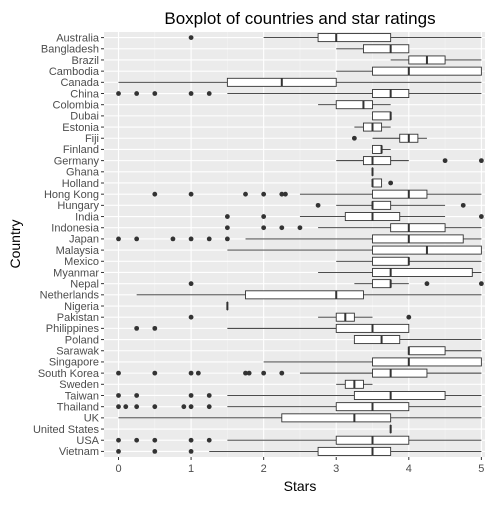  What do you see at coordinates (264, 469) in the screenshot?
I see `x-tick-label: 2` at bounding box center [264, 469].